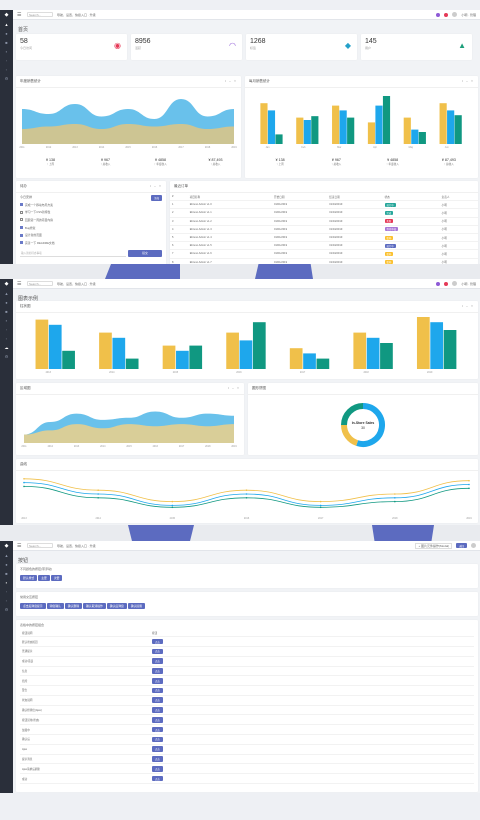  What do you see at coordinates (6, 582) in the screenshot?
I see `nav-ui-icon: ▪` at bounding box center [6, 582].